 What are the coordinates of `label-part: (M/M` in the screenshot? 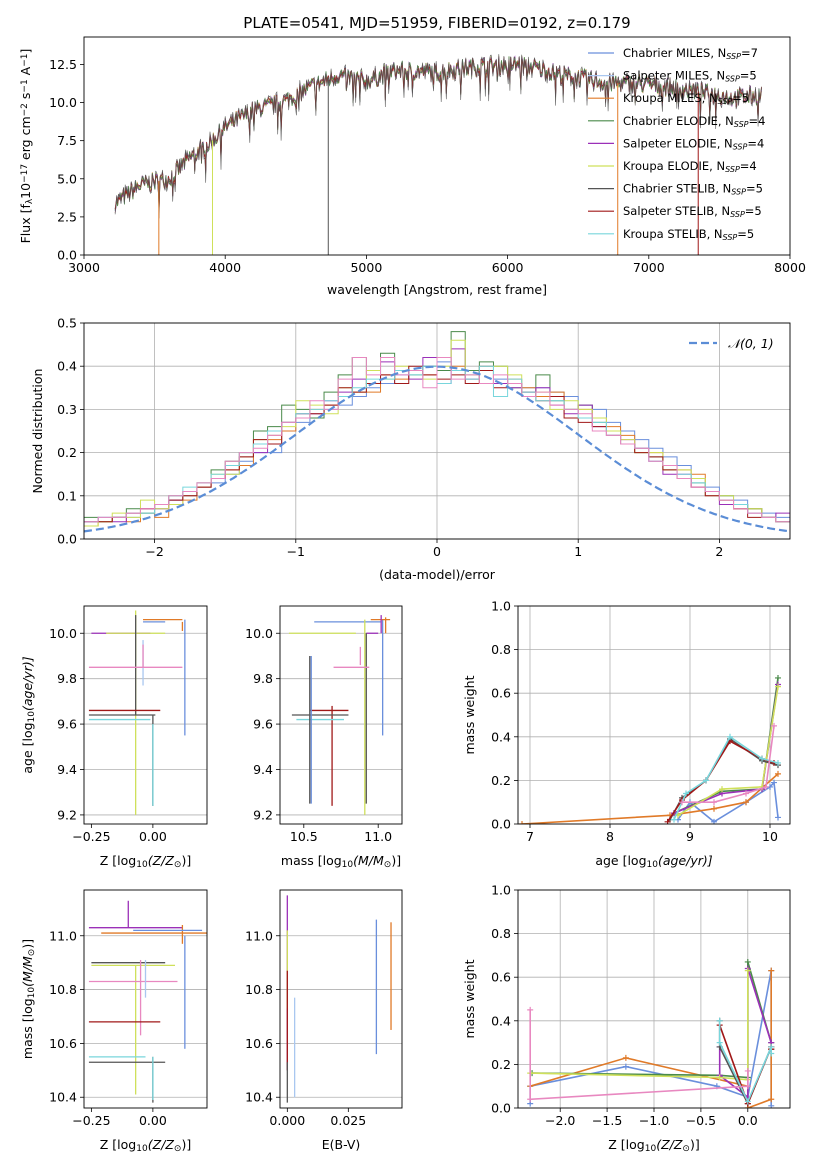 It's located at (27, 971).